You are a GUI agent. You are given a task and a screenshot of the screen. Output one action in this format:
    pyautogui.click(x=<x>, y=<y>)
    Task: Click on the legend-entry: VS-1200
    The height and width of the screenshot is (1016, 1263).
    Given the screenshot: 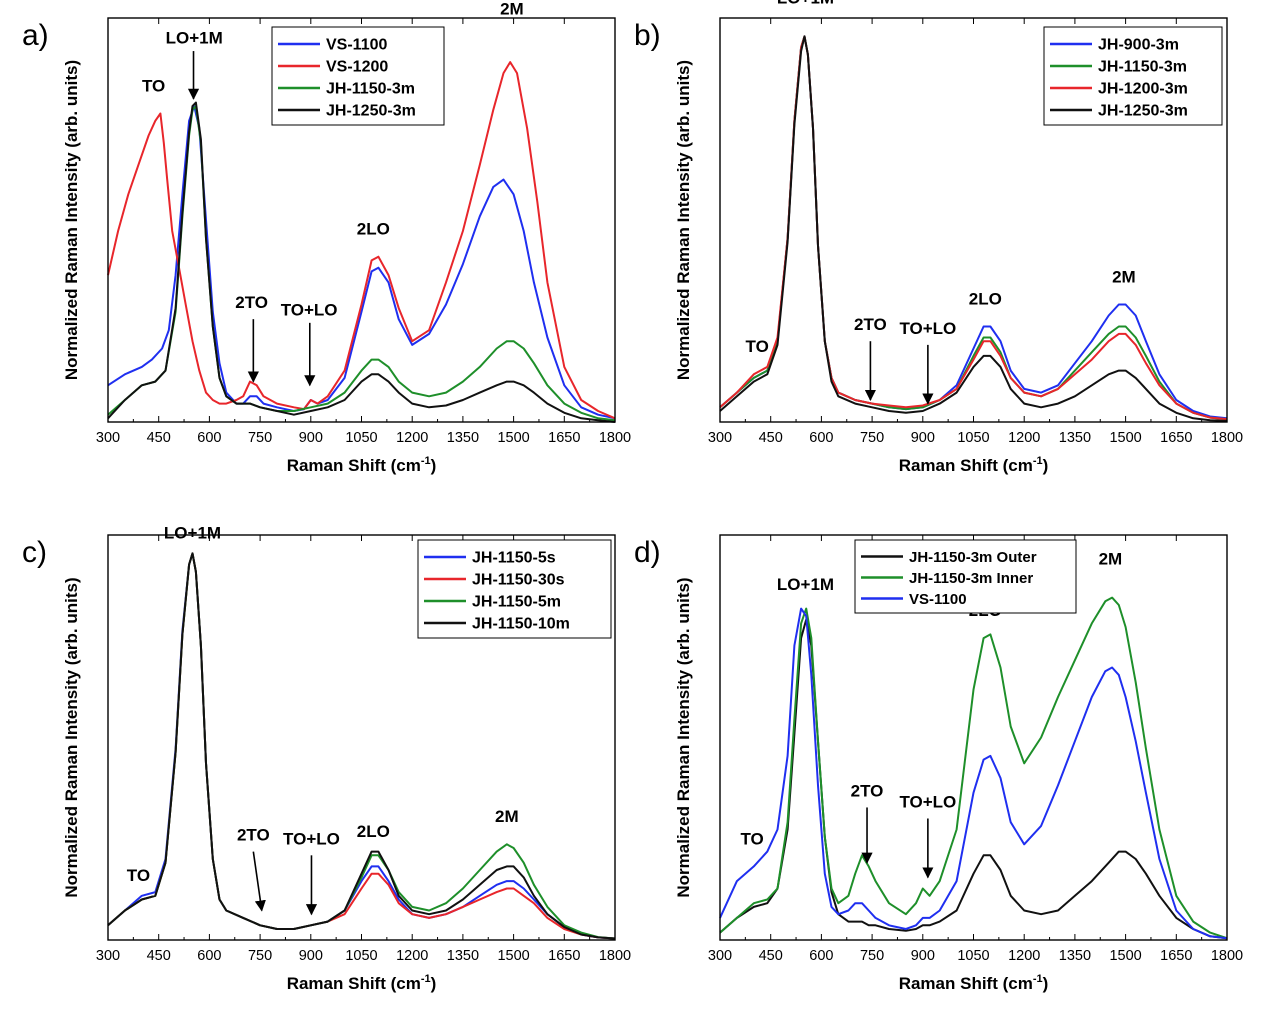 What is the action you would take?
    pyautogui.click(x=357, y=67)
    